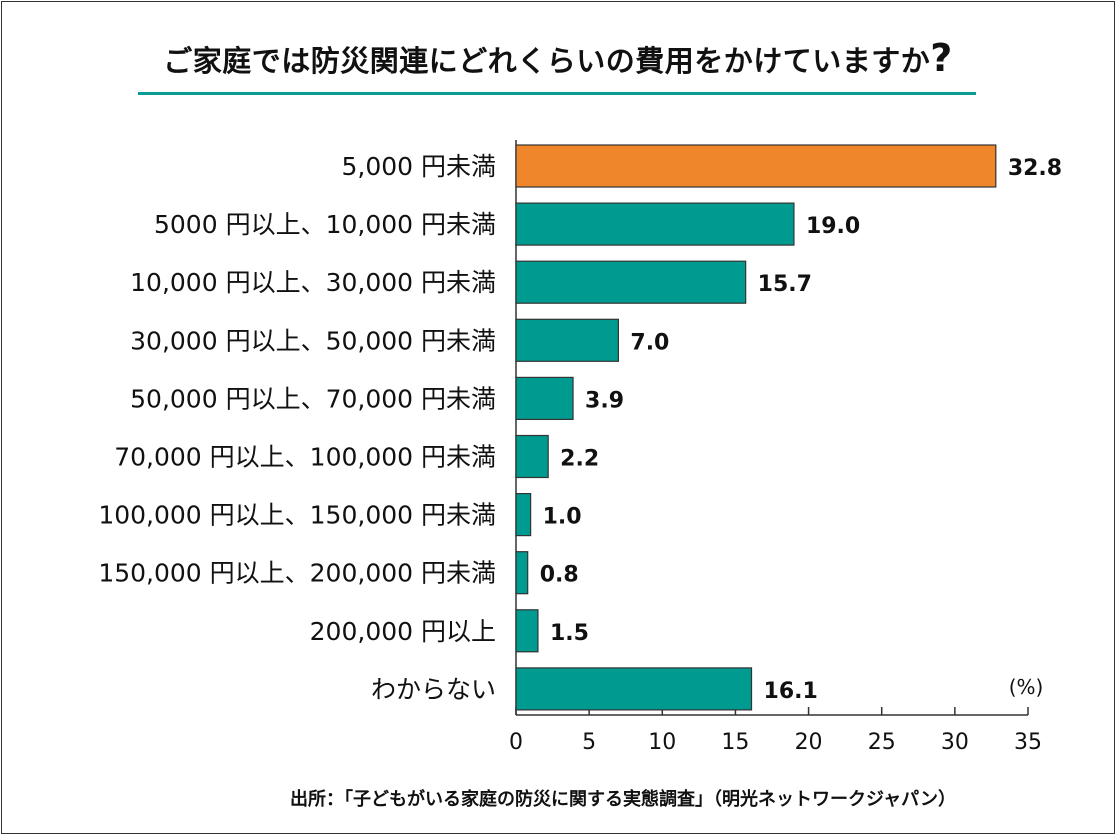  Describe the element at coordinates (1035, 168) in the screenshot. I see `value-label: 32.8` at that location.